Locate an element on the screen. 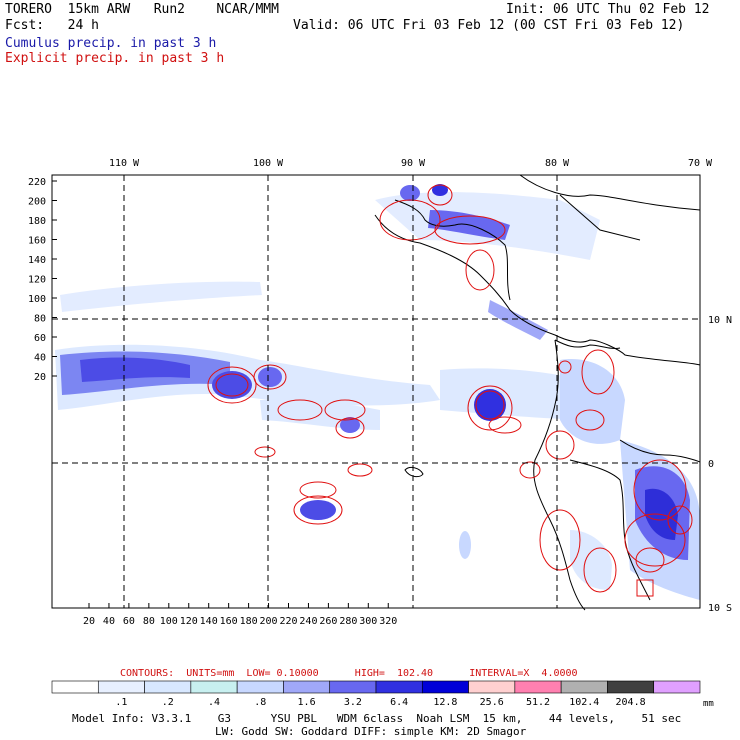 The height and width of the screenshot is (740, 740). colorbar-label: .8 is located at coordinates (260, 702).